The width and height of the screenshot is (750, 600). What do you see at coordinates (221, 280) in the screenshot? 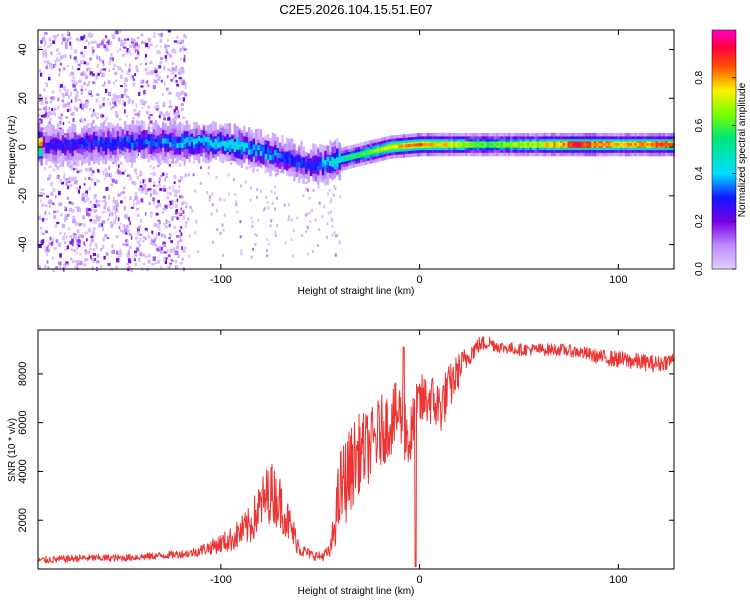
I see `spectrogram-x-tick-label: -100` at bounding box center [221, 280].